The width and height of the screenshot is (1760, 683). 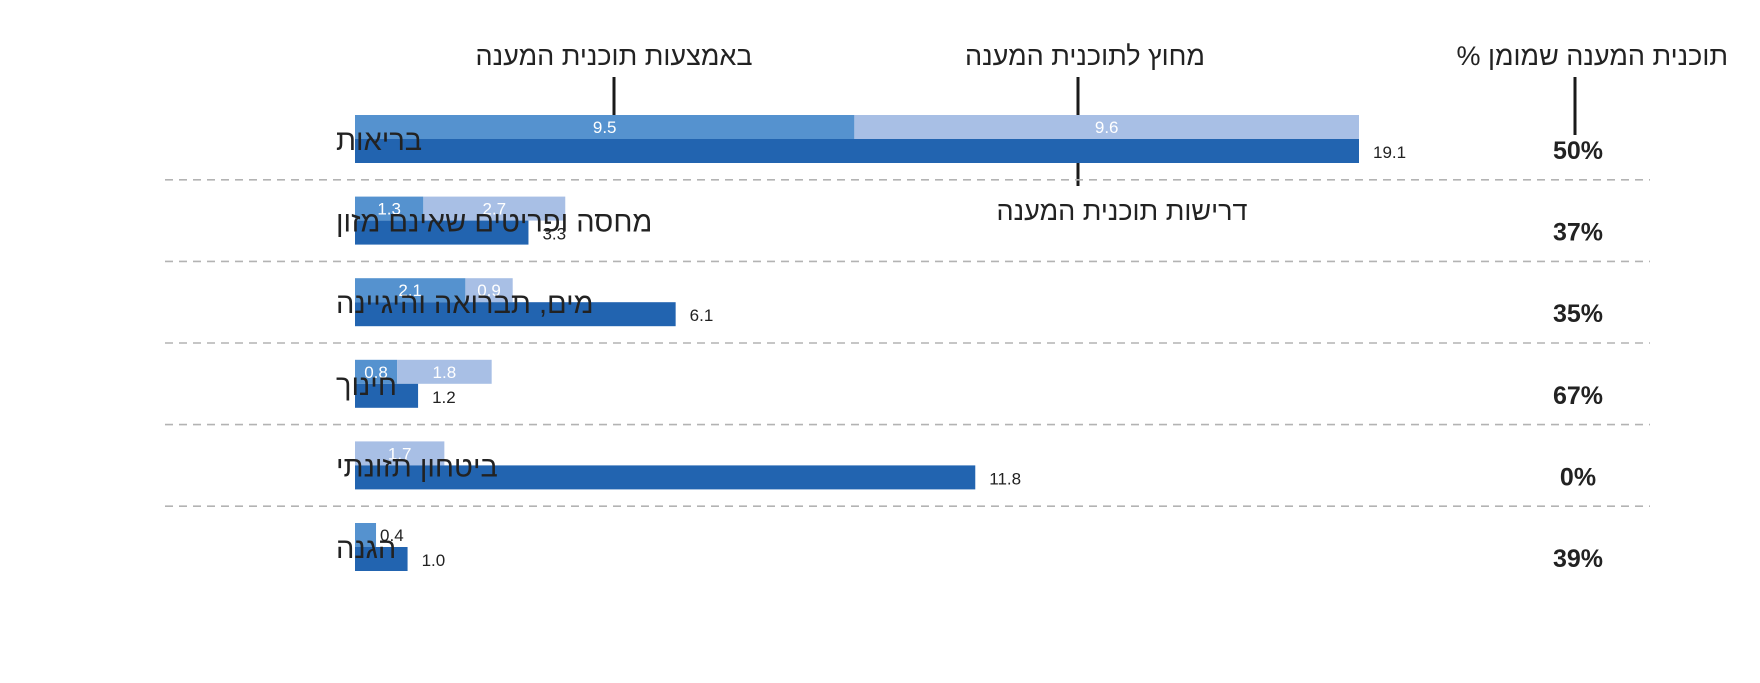 I want to click on value-label-outside-plan: 0.9, so click(x=489, y=290).